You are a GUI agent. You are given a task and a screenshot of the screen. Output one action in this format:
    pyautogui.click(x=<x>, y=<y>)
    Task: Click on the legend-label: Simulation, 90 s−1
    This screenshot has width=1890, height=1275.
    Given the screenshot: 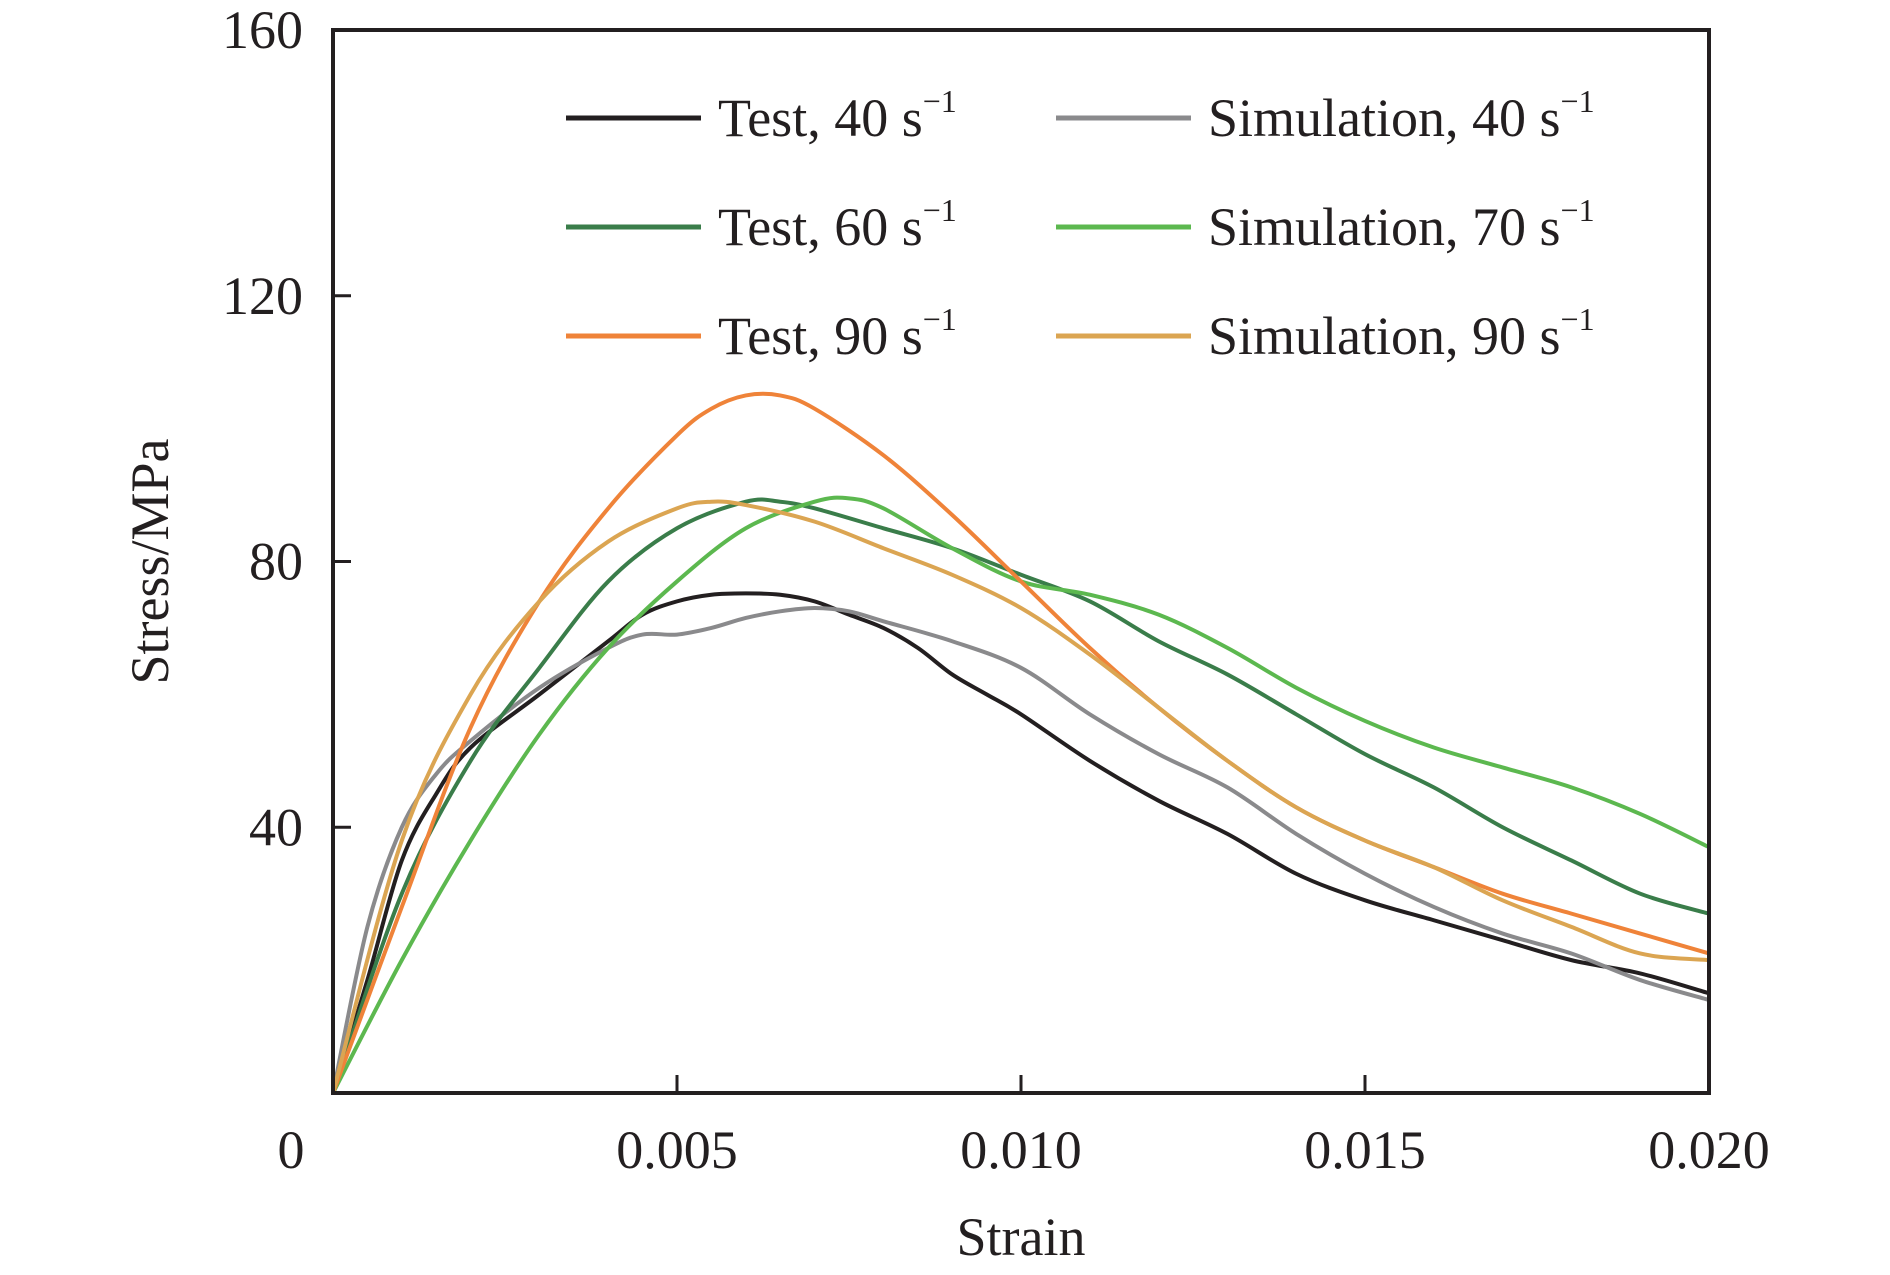 What is the action you would take?
    pyautogui.click(x=1401, y=333)
    